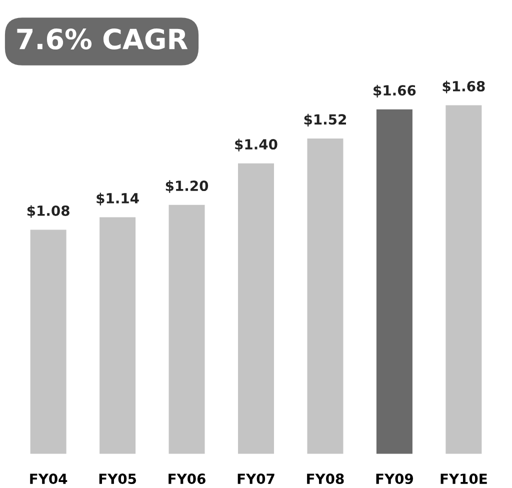  What do you see at coordinates (325, 479) in the screenshot?
I see `x-tick-label: FY08` at bounding box center [325, 479].